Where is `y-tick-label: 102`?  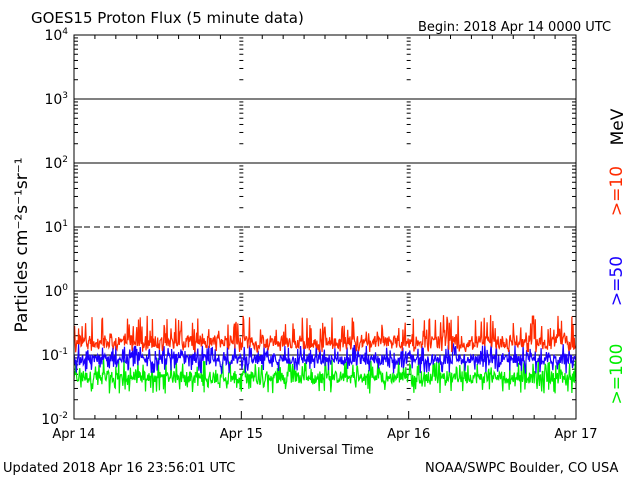 y-tick-label: 102 is located at coordinates (56, 163).